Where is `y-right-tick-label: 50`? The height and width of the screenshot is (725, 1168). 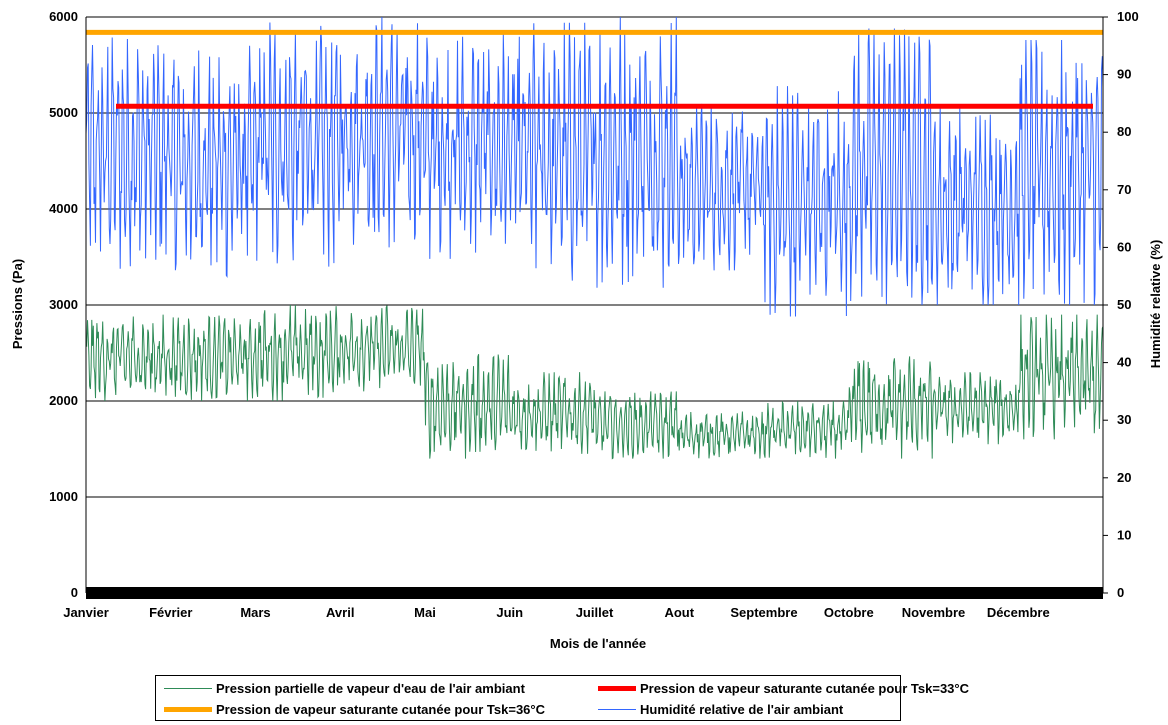
y-right-tick-label: 50 is located at coordinates (1124, 304).